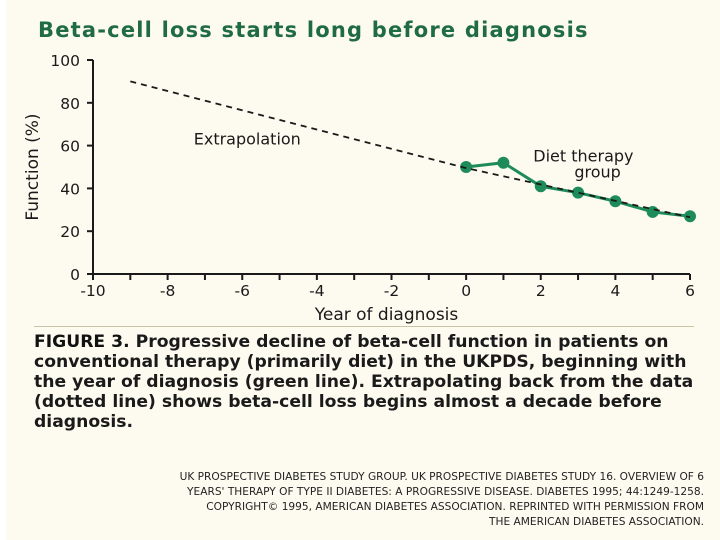  What do you see at coordinates (70, 232) in the screenshot?
I see `y-tick-label: 20` at bounding box center [70, 232].